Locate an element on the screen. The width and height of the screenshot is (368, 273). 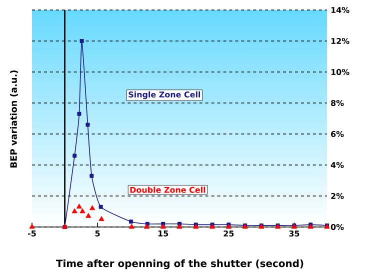
x-axis-title: Time after openning of the shutter (second) is located at coordinates (180, 264).